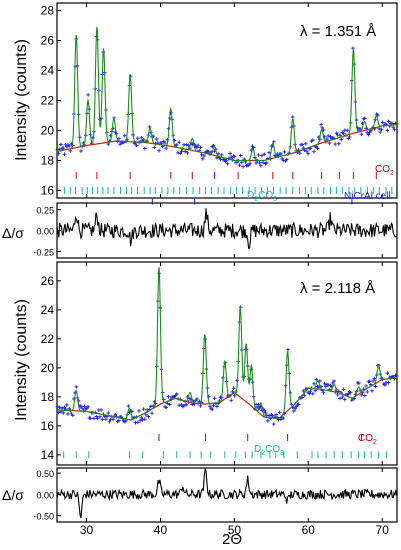 This screenshot has width=401, height=550. Describe the element at coordinates (262, 196) in the screenshot. I see `phase-label-d2co3-top: D2CO3` at that location.